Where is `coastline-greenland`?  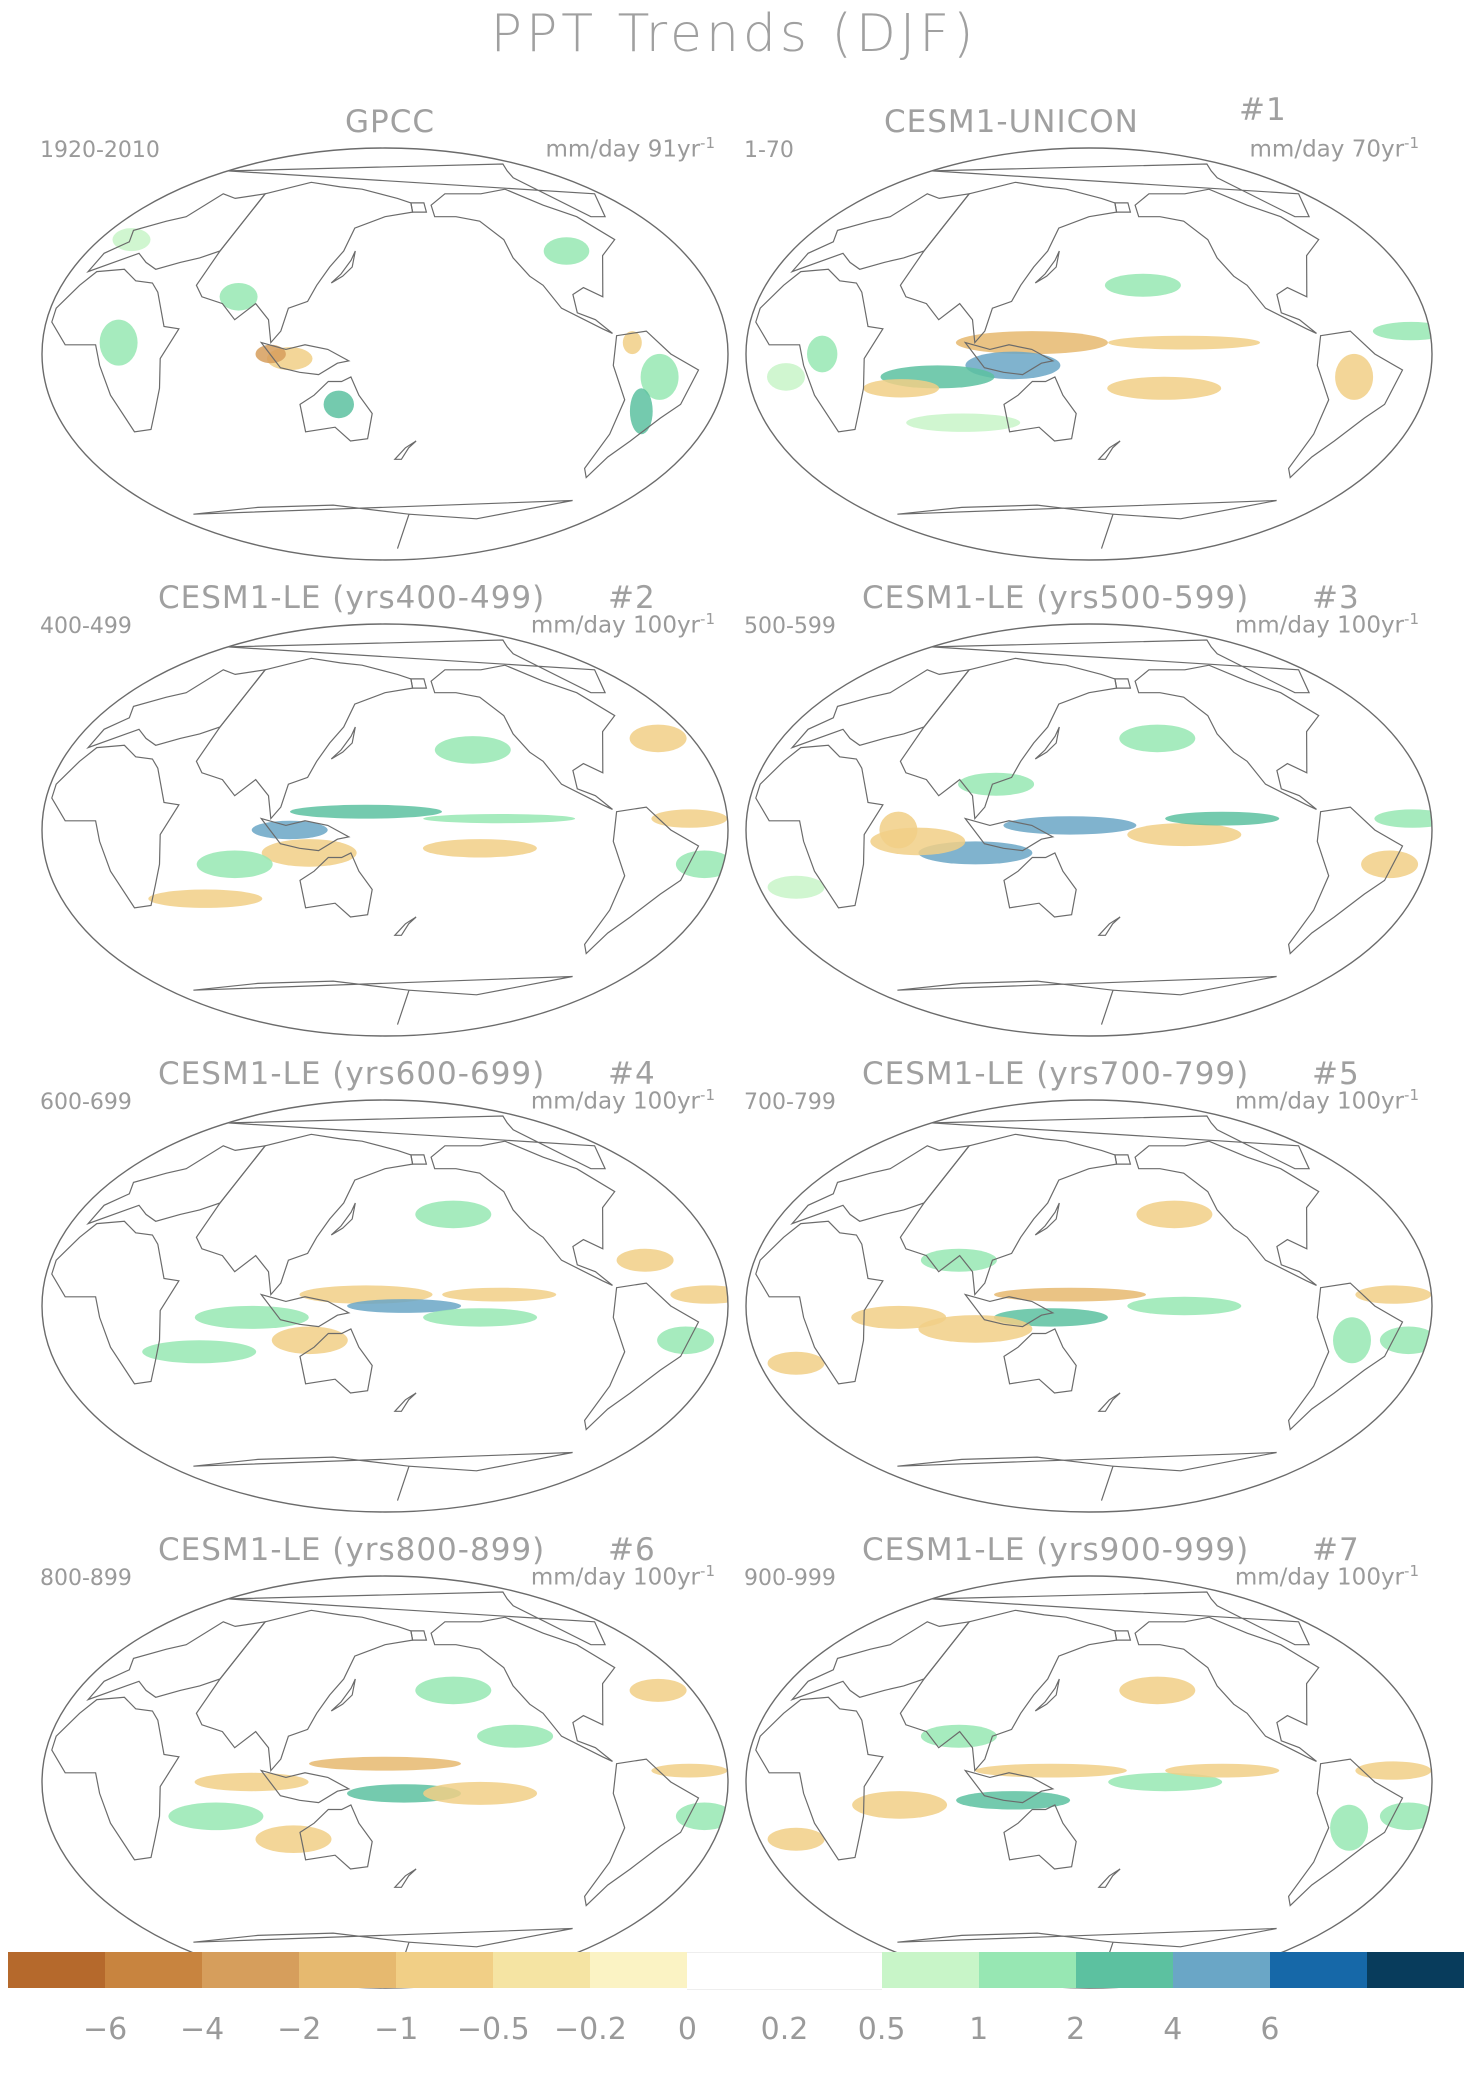
coastline-greenland is located at coordinates (417, 1618).